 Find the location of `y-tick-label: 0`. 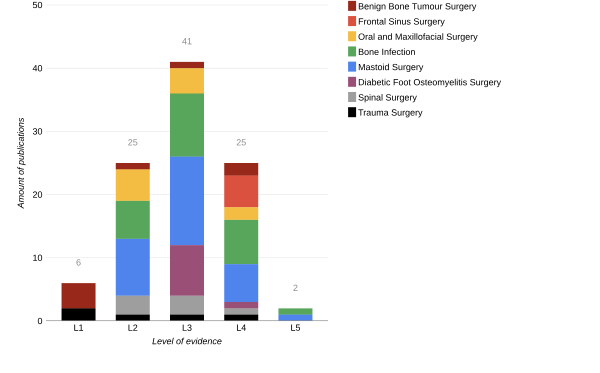

y-tick-label: 0 is located at coordinates (40, 321).